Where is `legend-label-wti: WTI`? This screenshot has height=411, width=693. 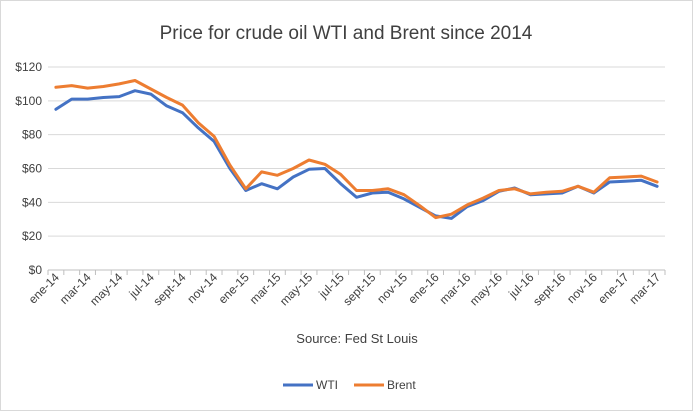
legend-label-wti: WTI is located at coordinates (327, 385).